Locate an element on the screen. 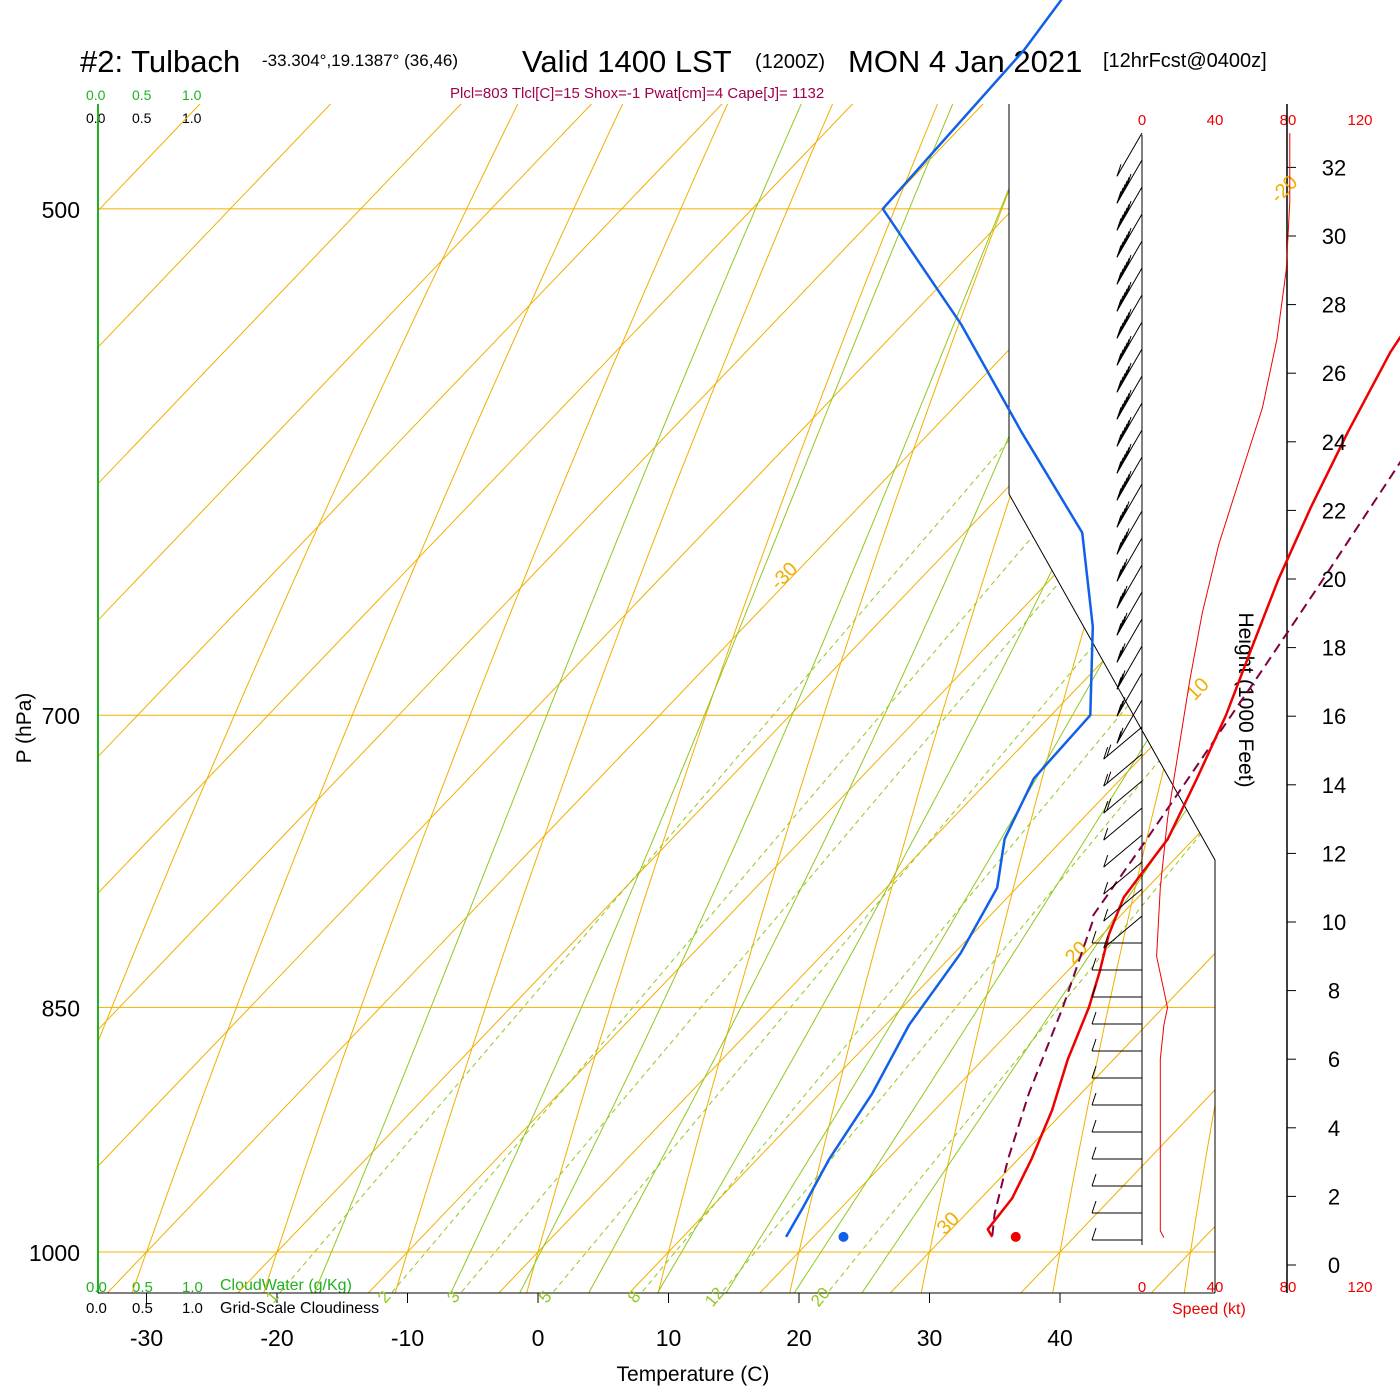 The height and width of the screenshot is (1400, 1400). top-green-tick: 1.0 is located at coordinates (192, 95).